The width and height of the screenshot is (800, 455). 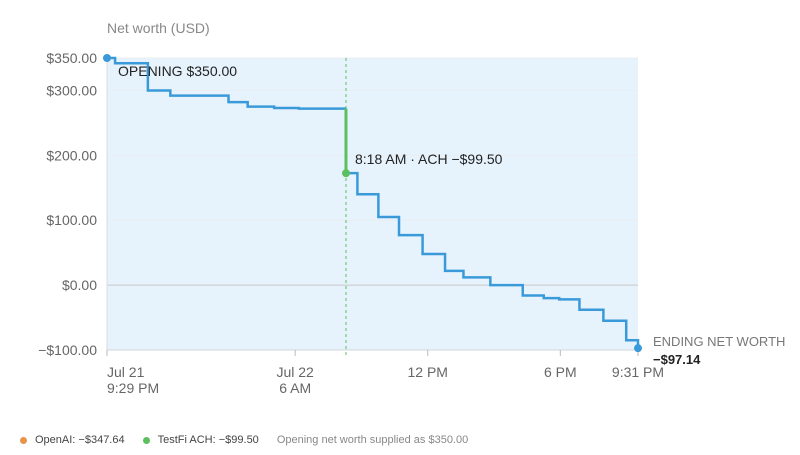 What do you see at coordinates (295, 372) in the screenshot?
I see `x-tick-label: Jul 22` at bounding box center [295, 372].